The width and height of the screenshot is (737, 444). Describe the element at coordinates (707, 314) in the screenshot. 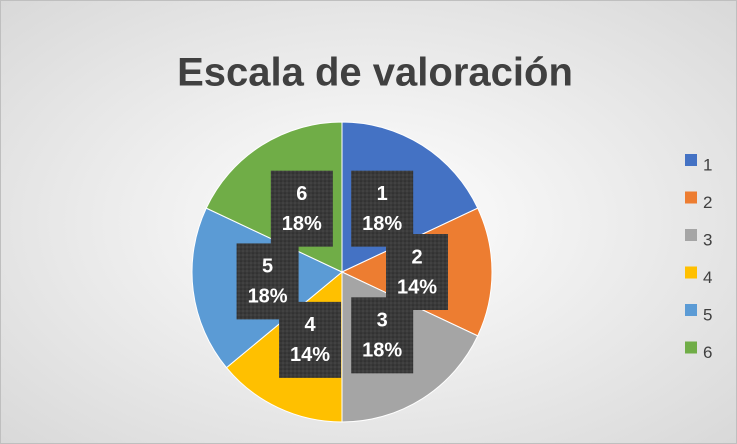

I see `legend-label: 5` at that location.